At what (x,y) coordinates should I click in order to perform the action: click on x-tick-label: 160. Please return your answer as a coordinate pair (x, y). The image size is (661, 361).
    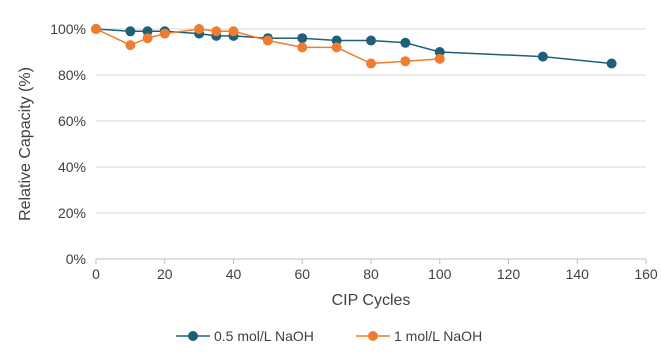
    Looking at the image, I should click on (646, 274).